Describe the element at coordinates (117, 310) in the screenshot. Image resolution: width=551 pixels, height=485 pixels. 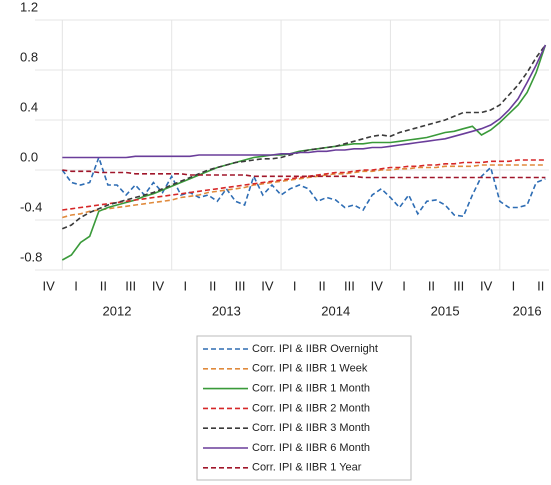
I see `year-label: 2012` at that location.